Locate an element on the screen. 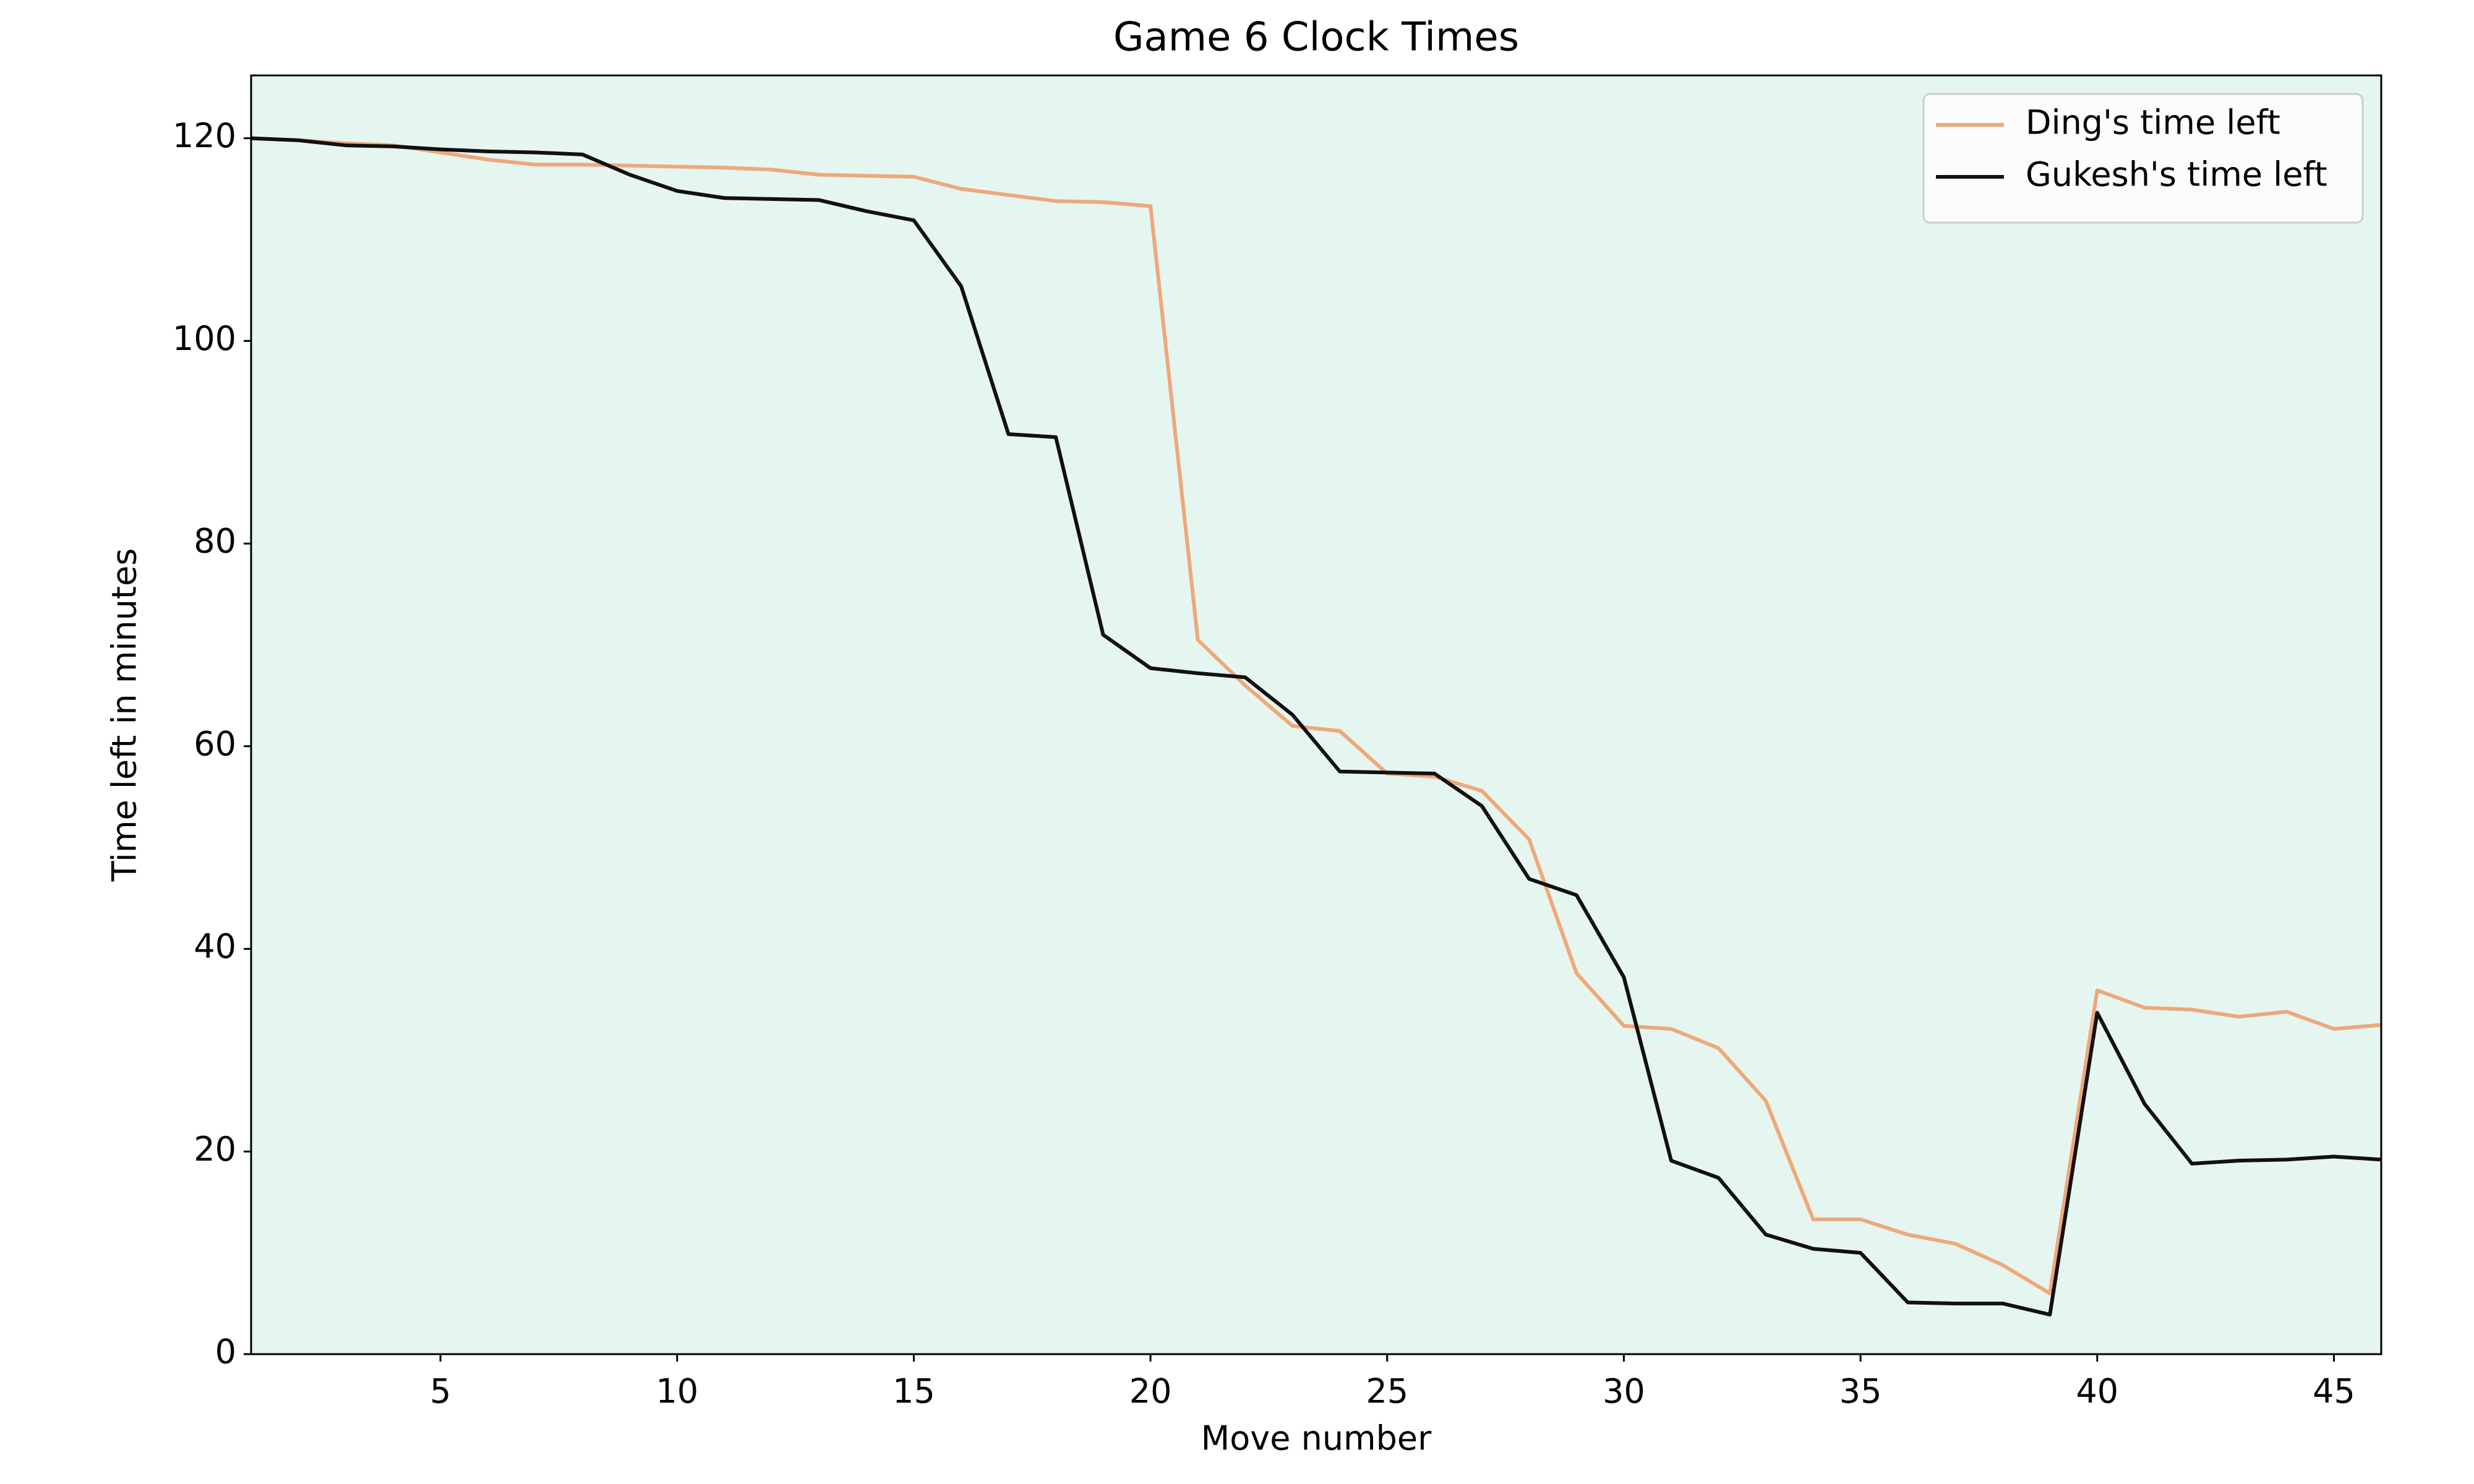 The width and height of the screenshot is (2474, 1484). y-axis-label: Time left in minutes is located at coordinates (124, 715).